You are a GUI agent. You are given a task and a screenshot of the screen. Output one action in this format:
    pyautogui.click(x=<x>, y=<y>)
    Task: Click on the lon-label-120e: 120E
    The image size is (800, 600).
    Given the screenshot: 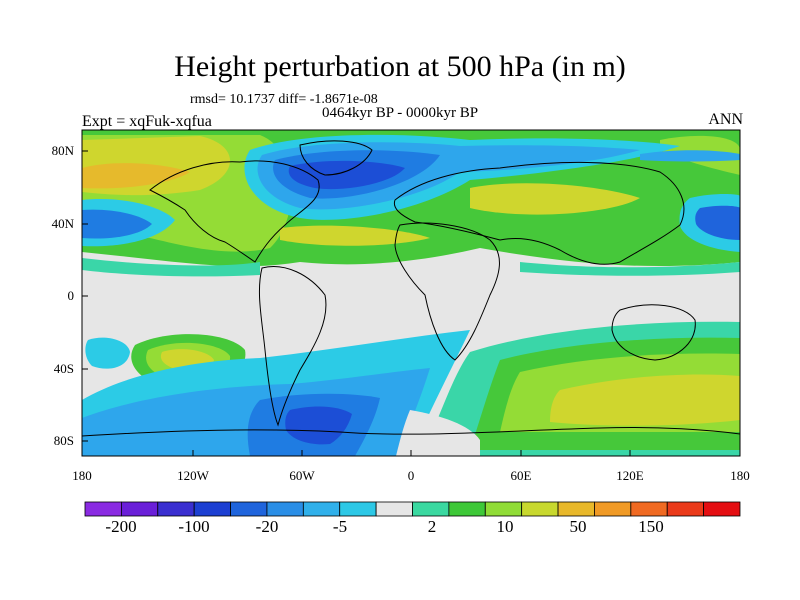 What is the action you would take?
    pyautogui.click(x=630, y=475)
    